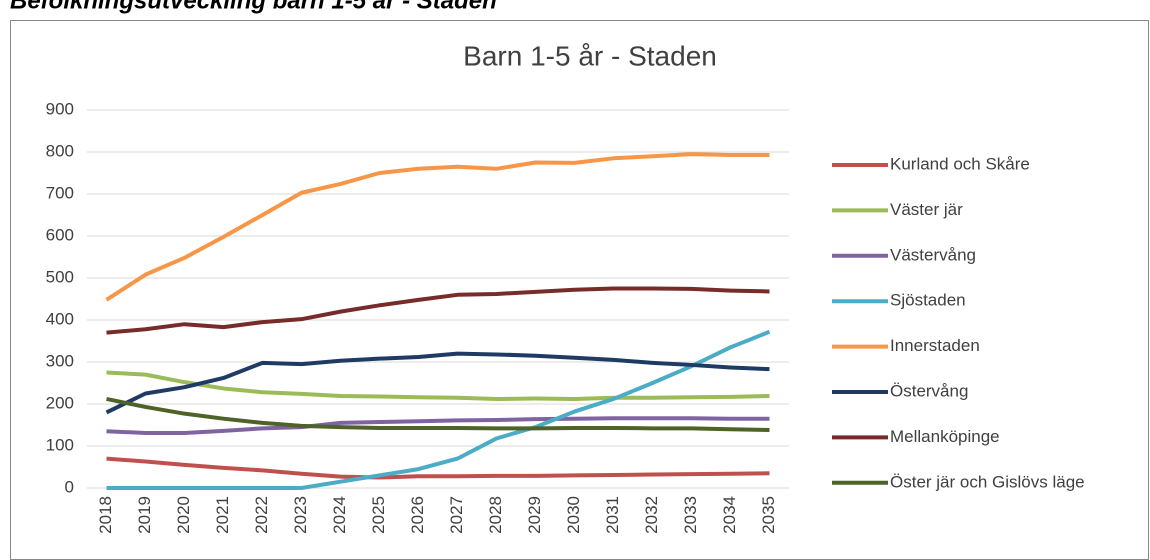 This screenshot has width=1150, height=560. Describe the element at coordinates (60, 318) in the screenshot. I see `y-tick-label: 400` at that location.